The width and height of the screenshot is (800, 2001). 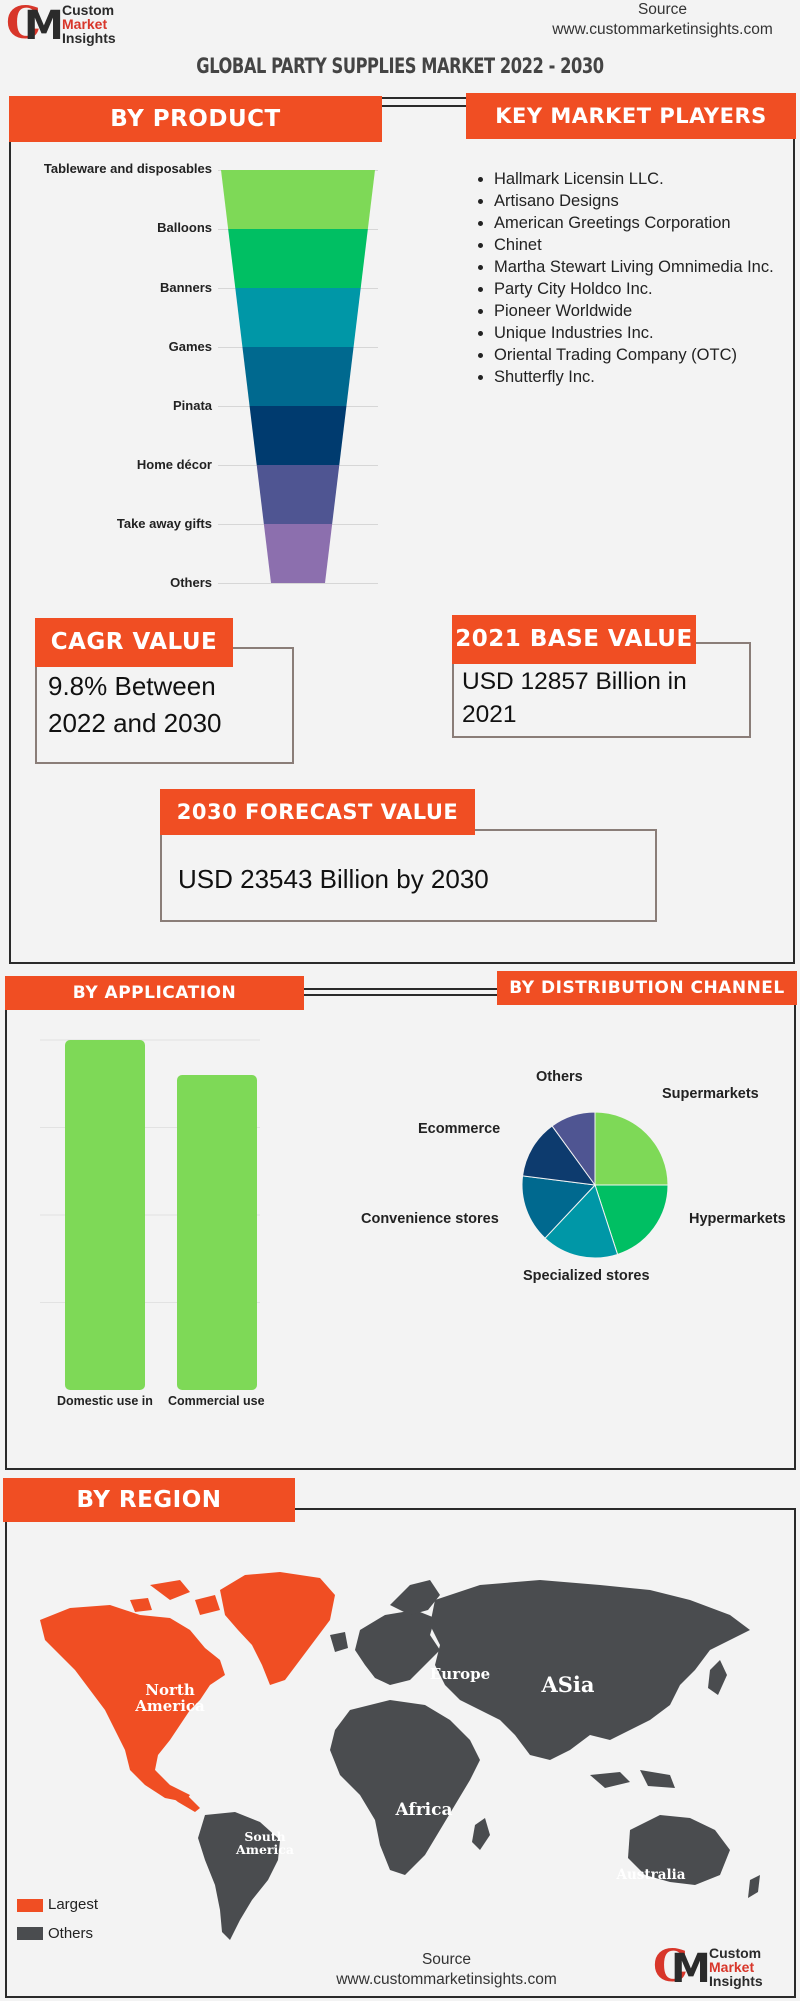 What do you see at coordinates (105, 1401) in the screenshot?
I see `bar-category-label: Domestic use in` at bounding box center [105, 1401].